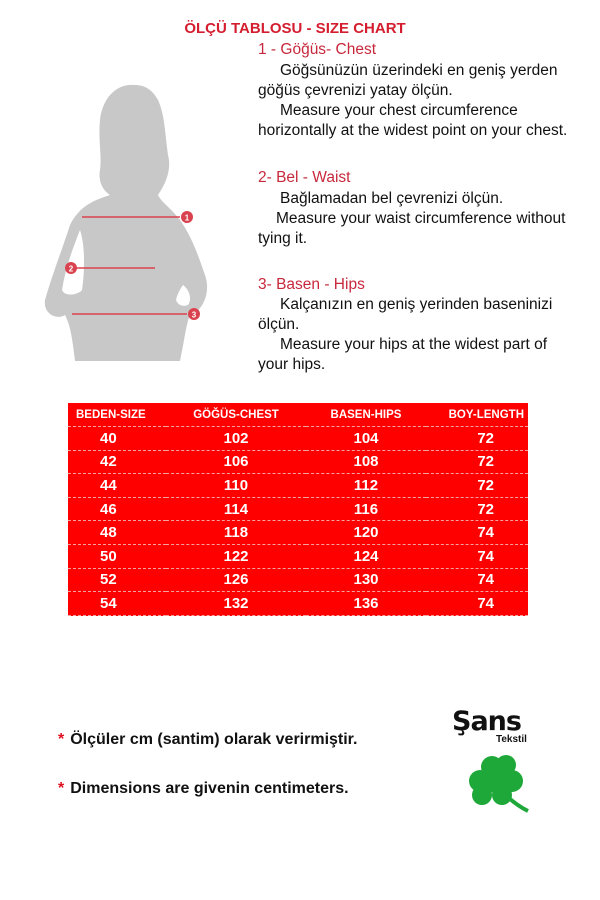  I want to click on text-line: Measure your chest circumference, so click(399, 110).